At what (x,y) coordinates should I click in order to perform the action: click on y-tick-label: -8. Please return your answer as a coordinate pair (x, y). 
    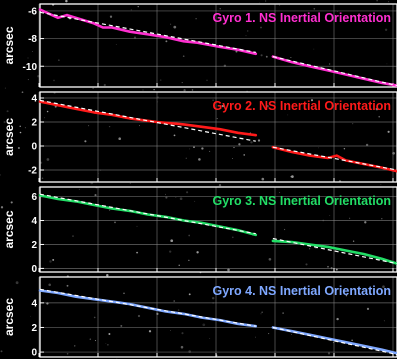
    Looking at the image, I should click on (32, 39).